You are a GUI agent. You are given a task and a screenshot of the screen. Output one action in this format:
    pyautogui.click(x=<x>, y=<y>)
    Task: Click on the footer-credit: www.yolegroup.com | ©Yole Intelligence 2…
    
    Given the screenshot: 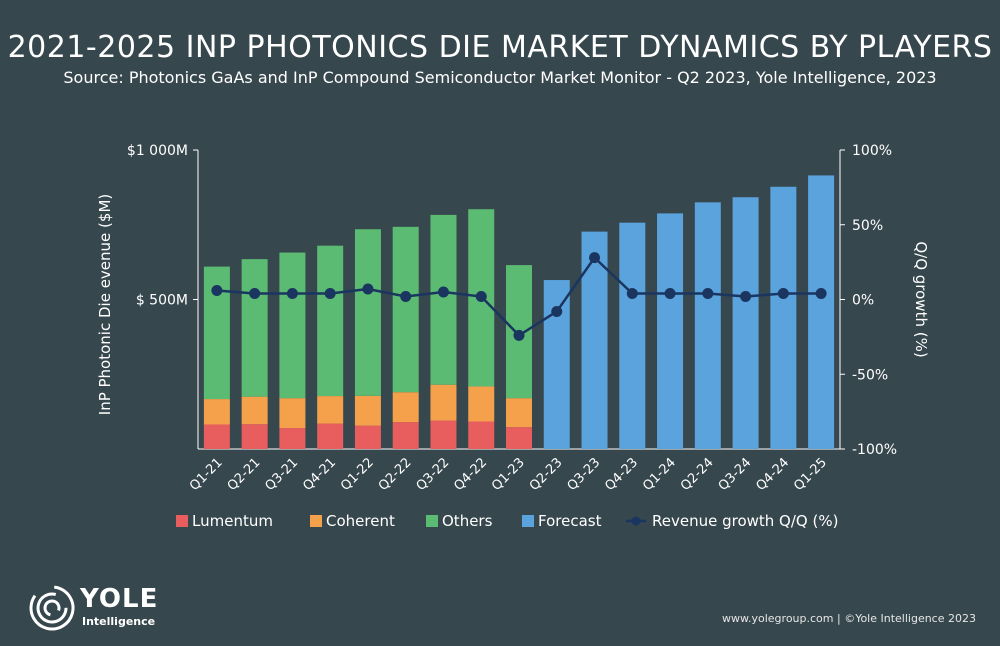 What is the action you would take?
    pyautogui.click(x=849, y=618)
    